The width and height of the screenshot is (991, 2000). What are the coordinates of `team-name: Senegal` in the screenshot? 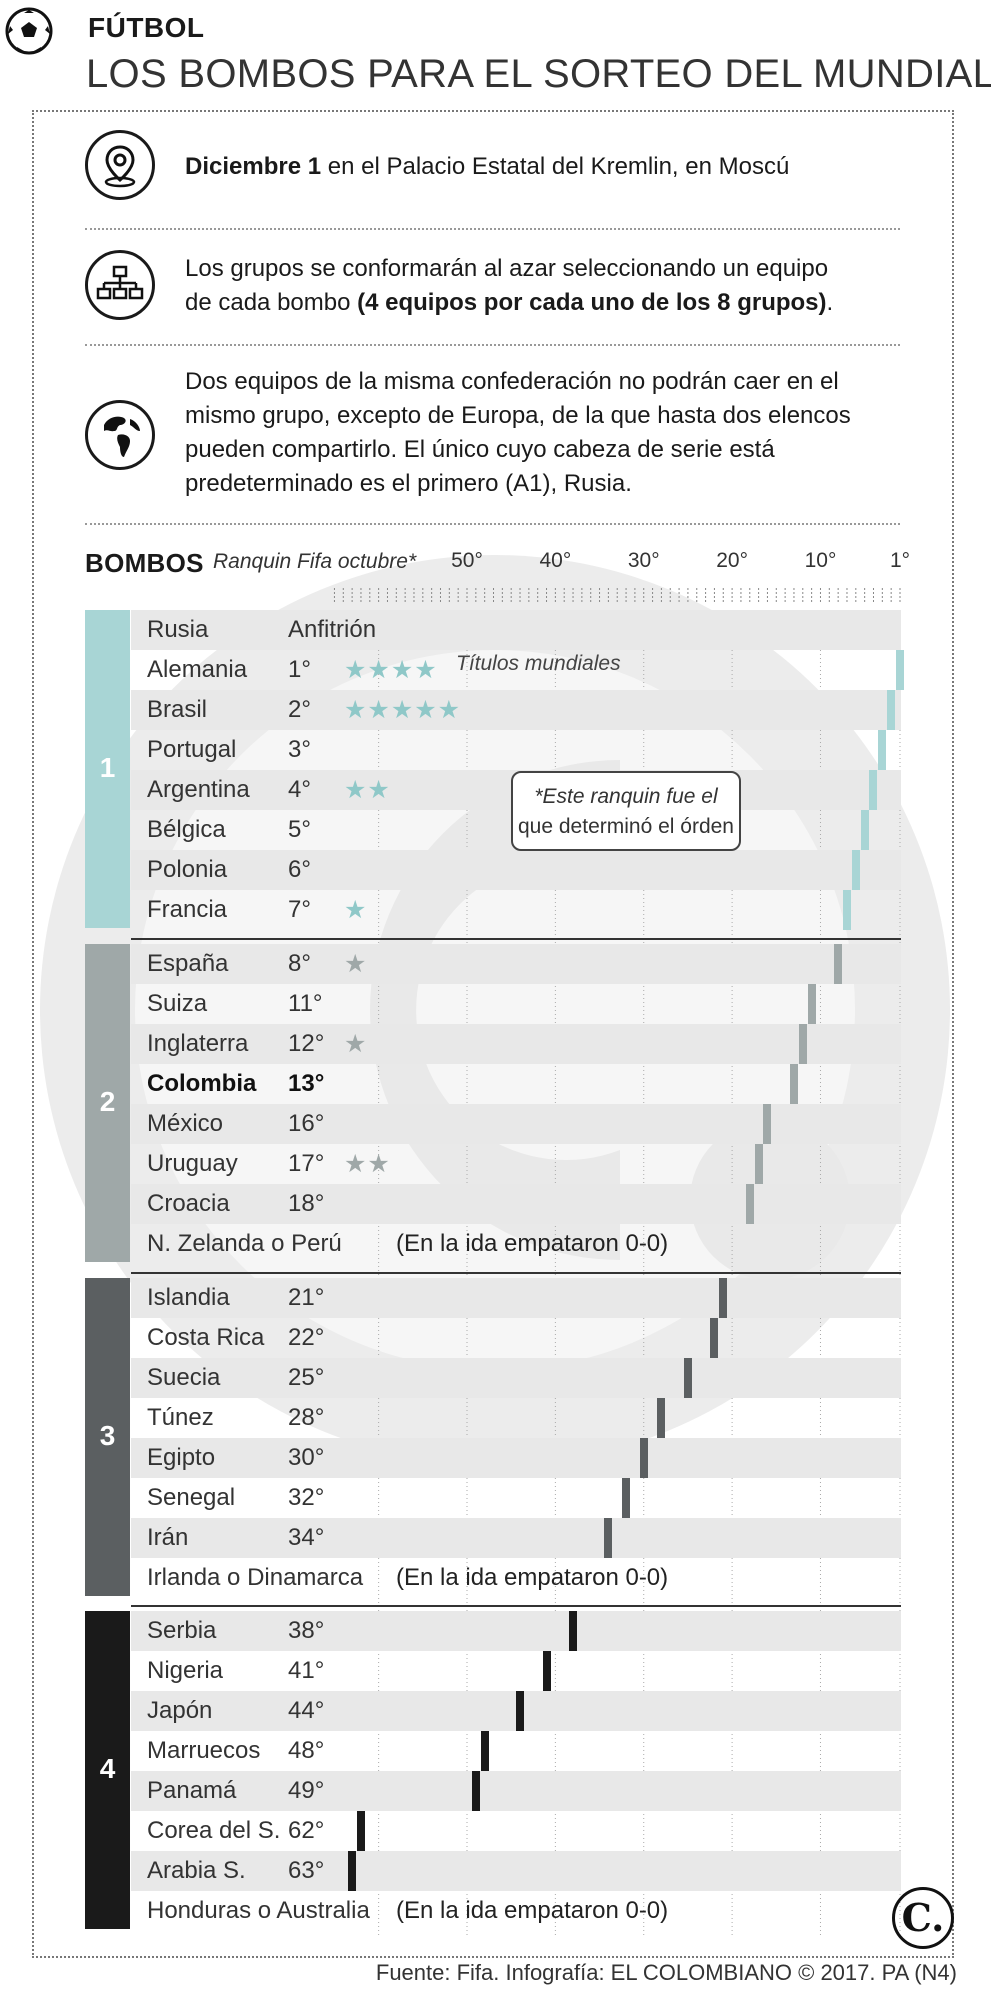 It's located at (191, 1497).